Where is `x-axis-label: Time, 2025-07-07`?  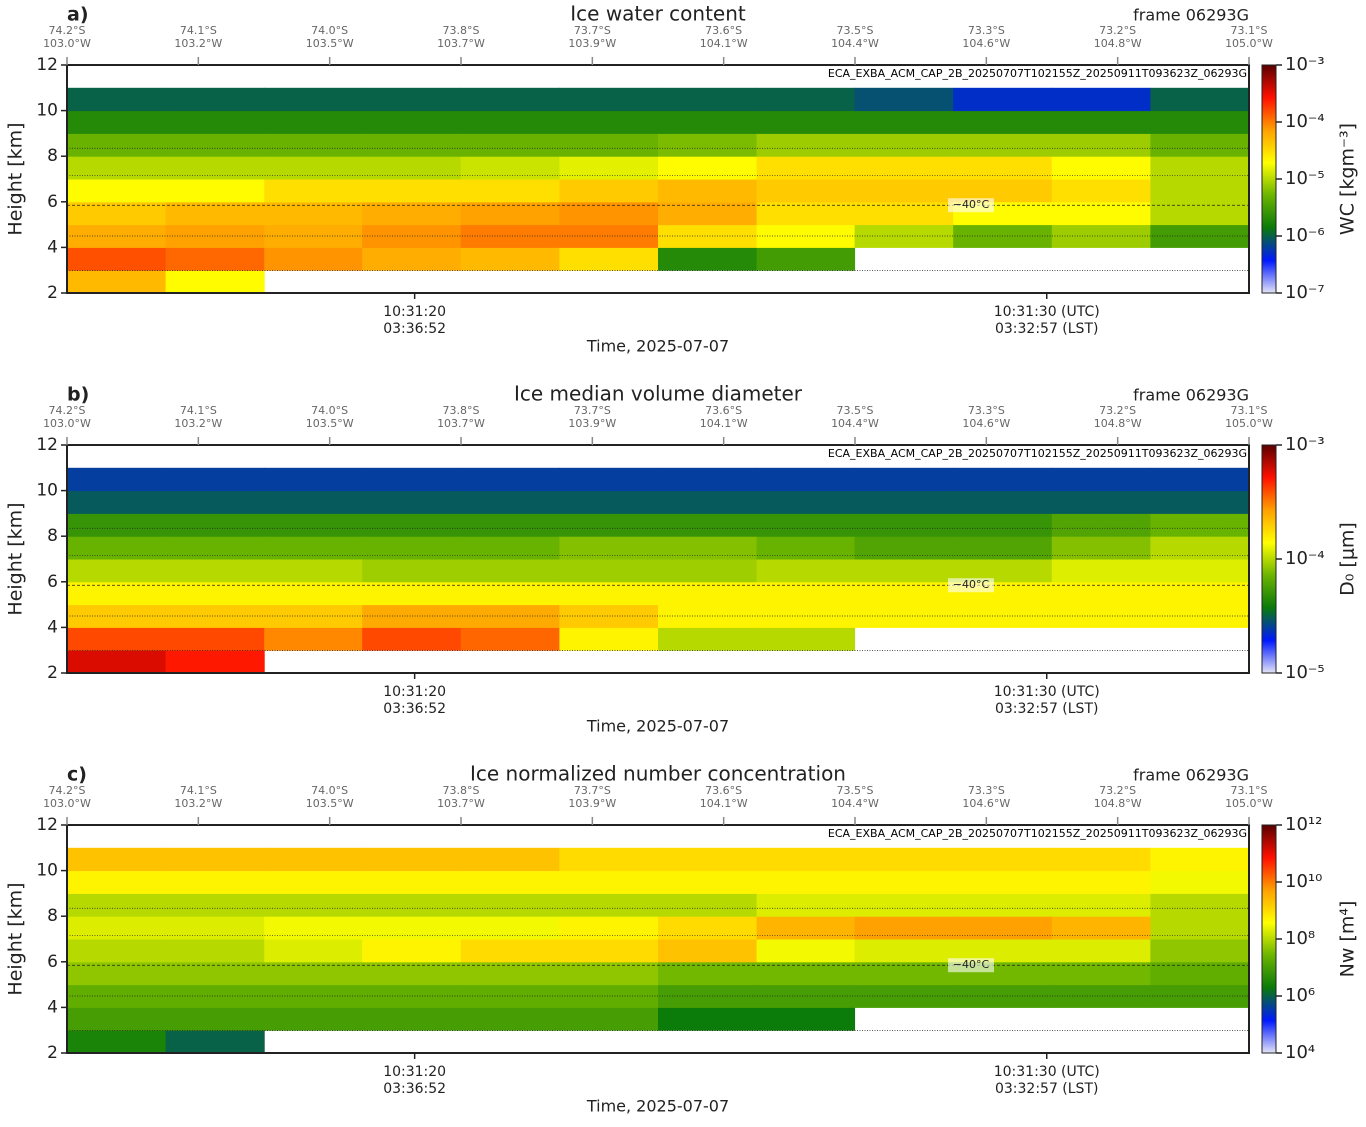 x-axis-label: Time, 2025-07-07 is located at coordinates (657, 726).